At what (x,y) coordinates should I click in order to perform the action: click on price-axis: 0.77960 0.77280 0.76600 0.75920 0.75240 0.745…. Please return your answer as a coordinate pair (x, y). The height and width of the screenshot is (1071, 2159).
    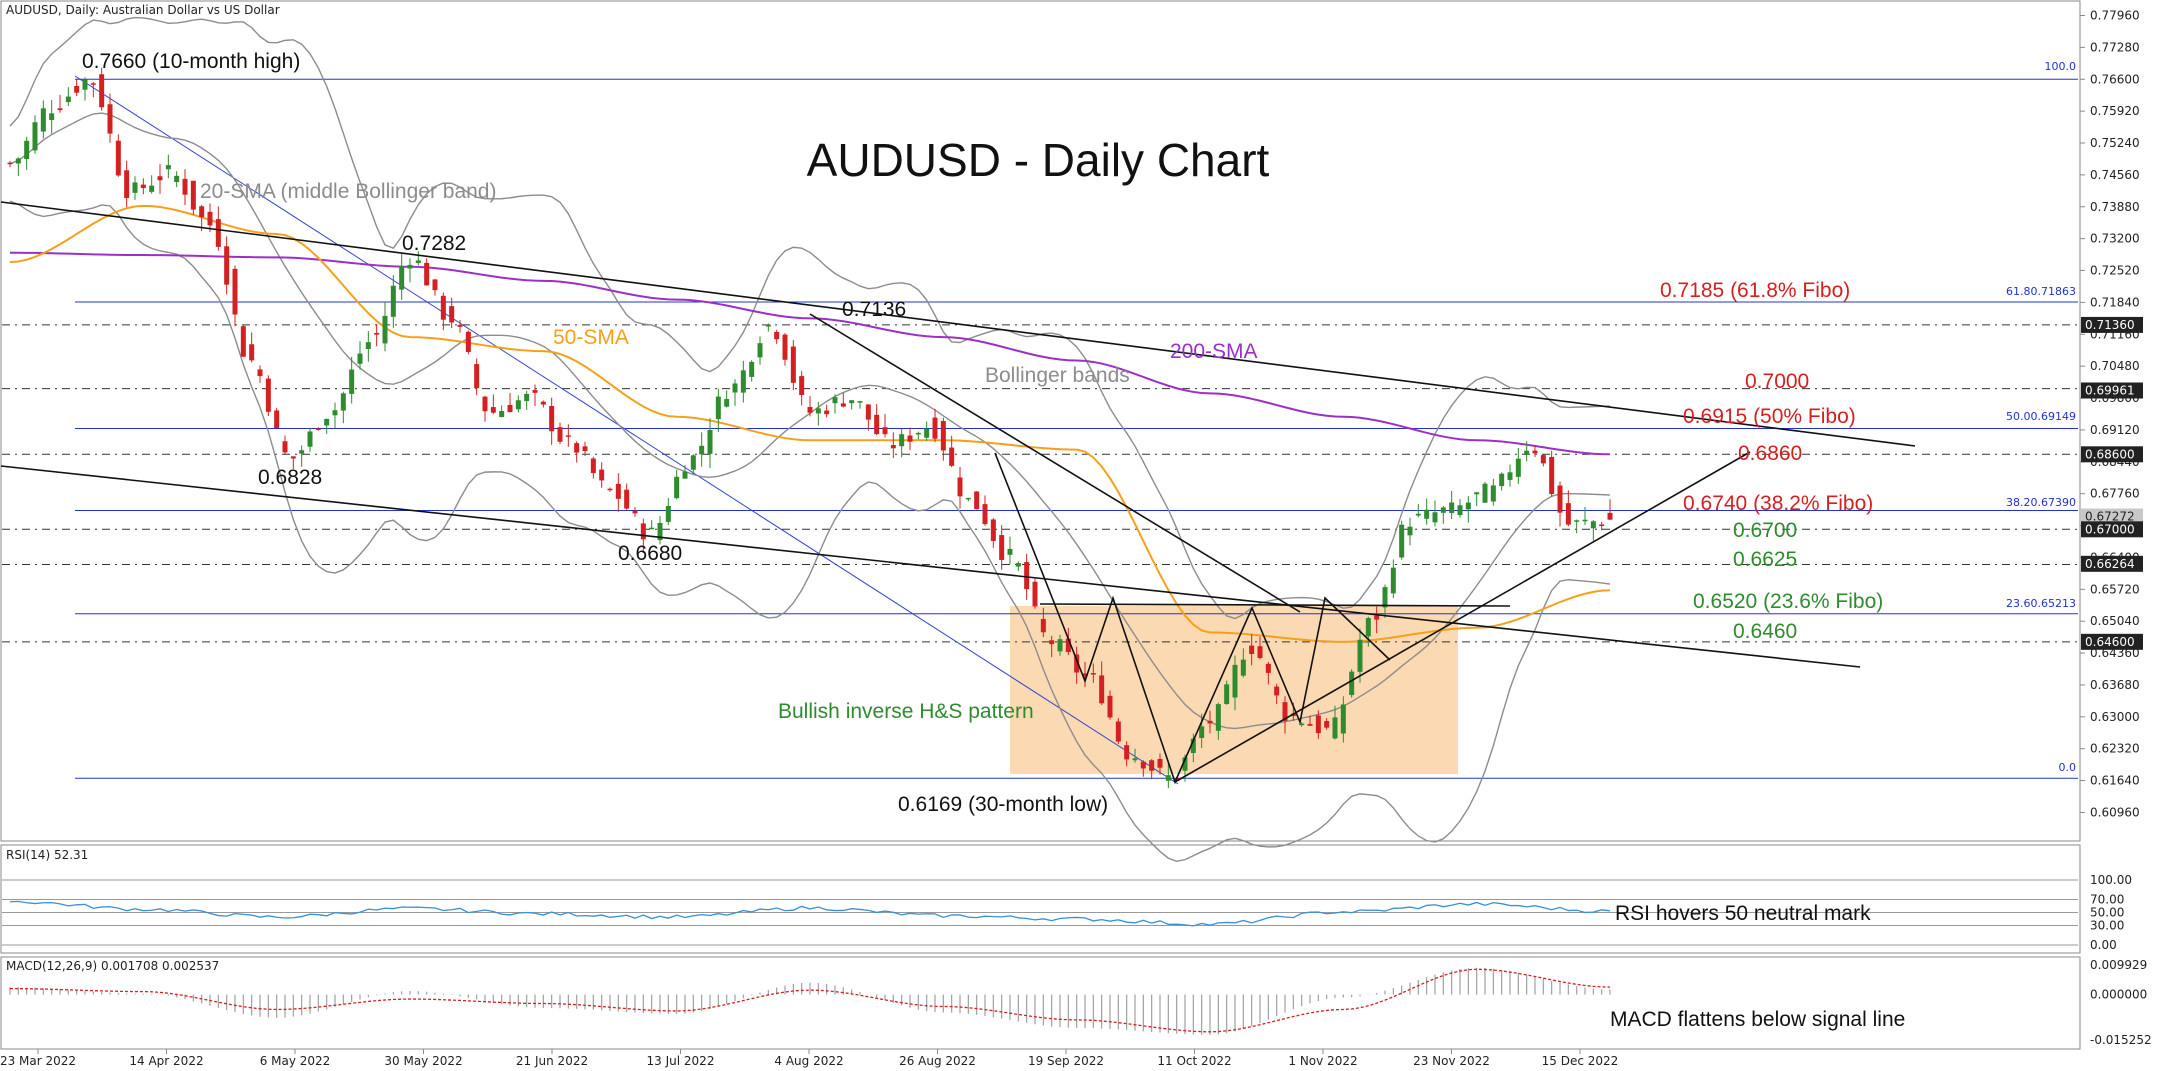
    Looking at the image, I should click on (2109, 421).